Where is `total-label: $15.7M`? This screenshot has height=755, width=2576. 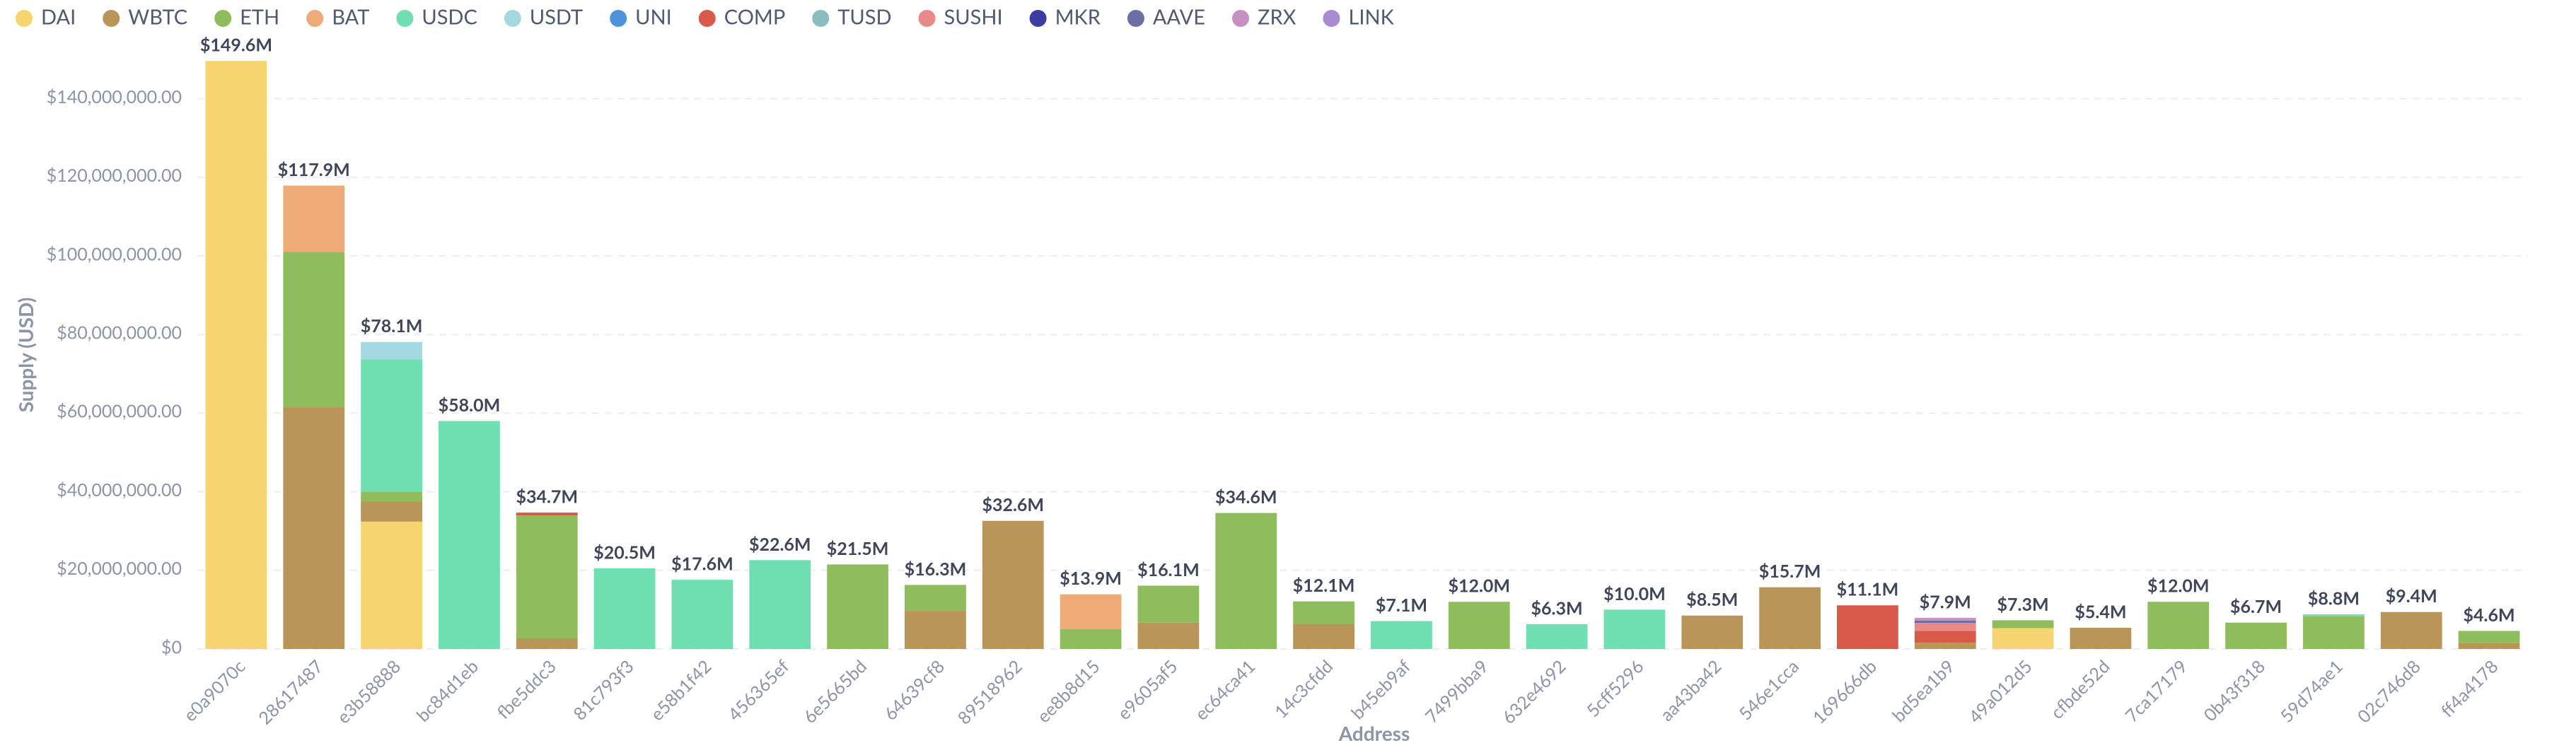
total-label: $15.7M is located at coordinates (1790, 571).